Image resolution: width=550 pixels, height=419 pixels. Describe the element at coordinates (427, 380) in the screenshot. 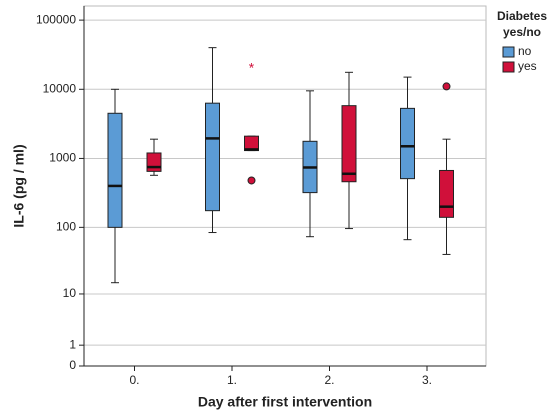

I see `x-tick-label: 3.` at that location.